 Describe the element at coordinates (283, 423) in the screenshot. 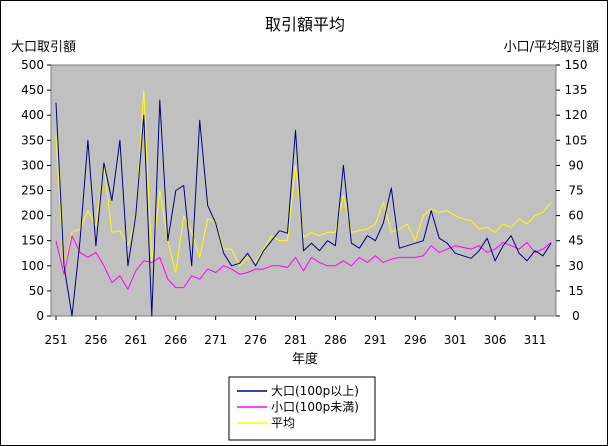

I see `legend-label-2: 平均` at that location.